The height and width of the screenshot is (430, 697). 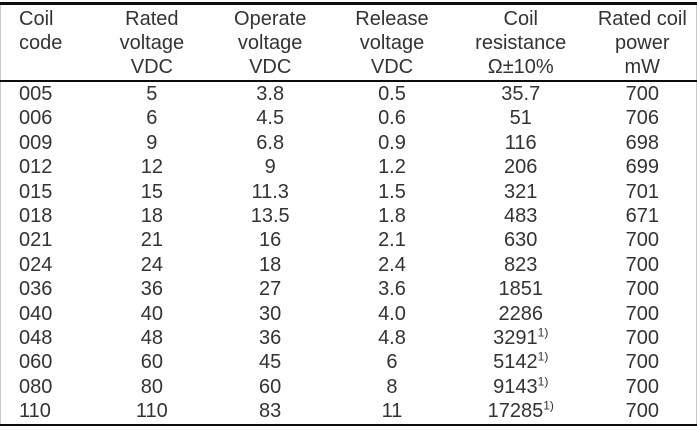 What do you see at coordinates (152, 19) in the screenshot?
I see `header-line: Rated` at bounding box center [152, 19].